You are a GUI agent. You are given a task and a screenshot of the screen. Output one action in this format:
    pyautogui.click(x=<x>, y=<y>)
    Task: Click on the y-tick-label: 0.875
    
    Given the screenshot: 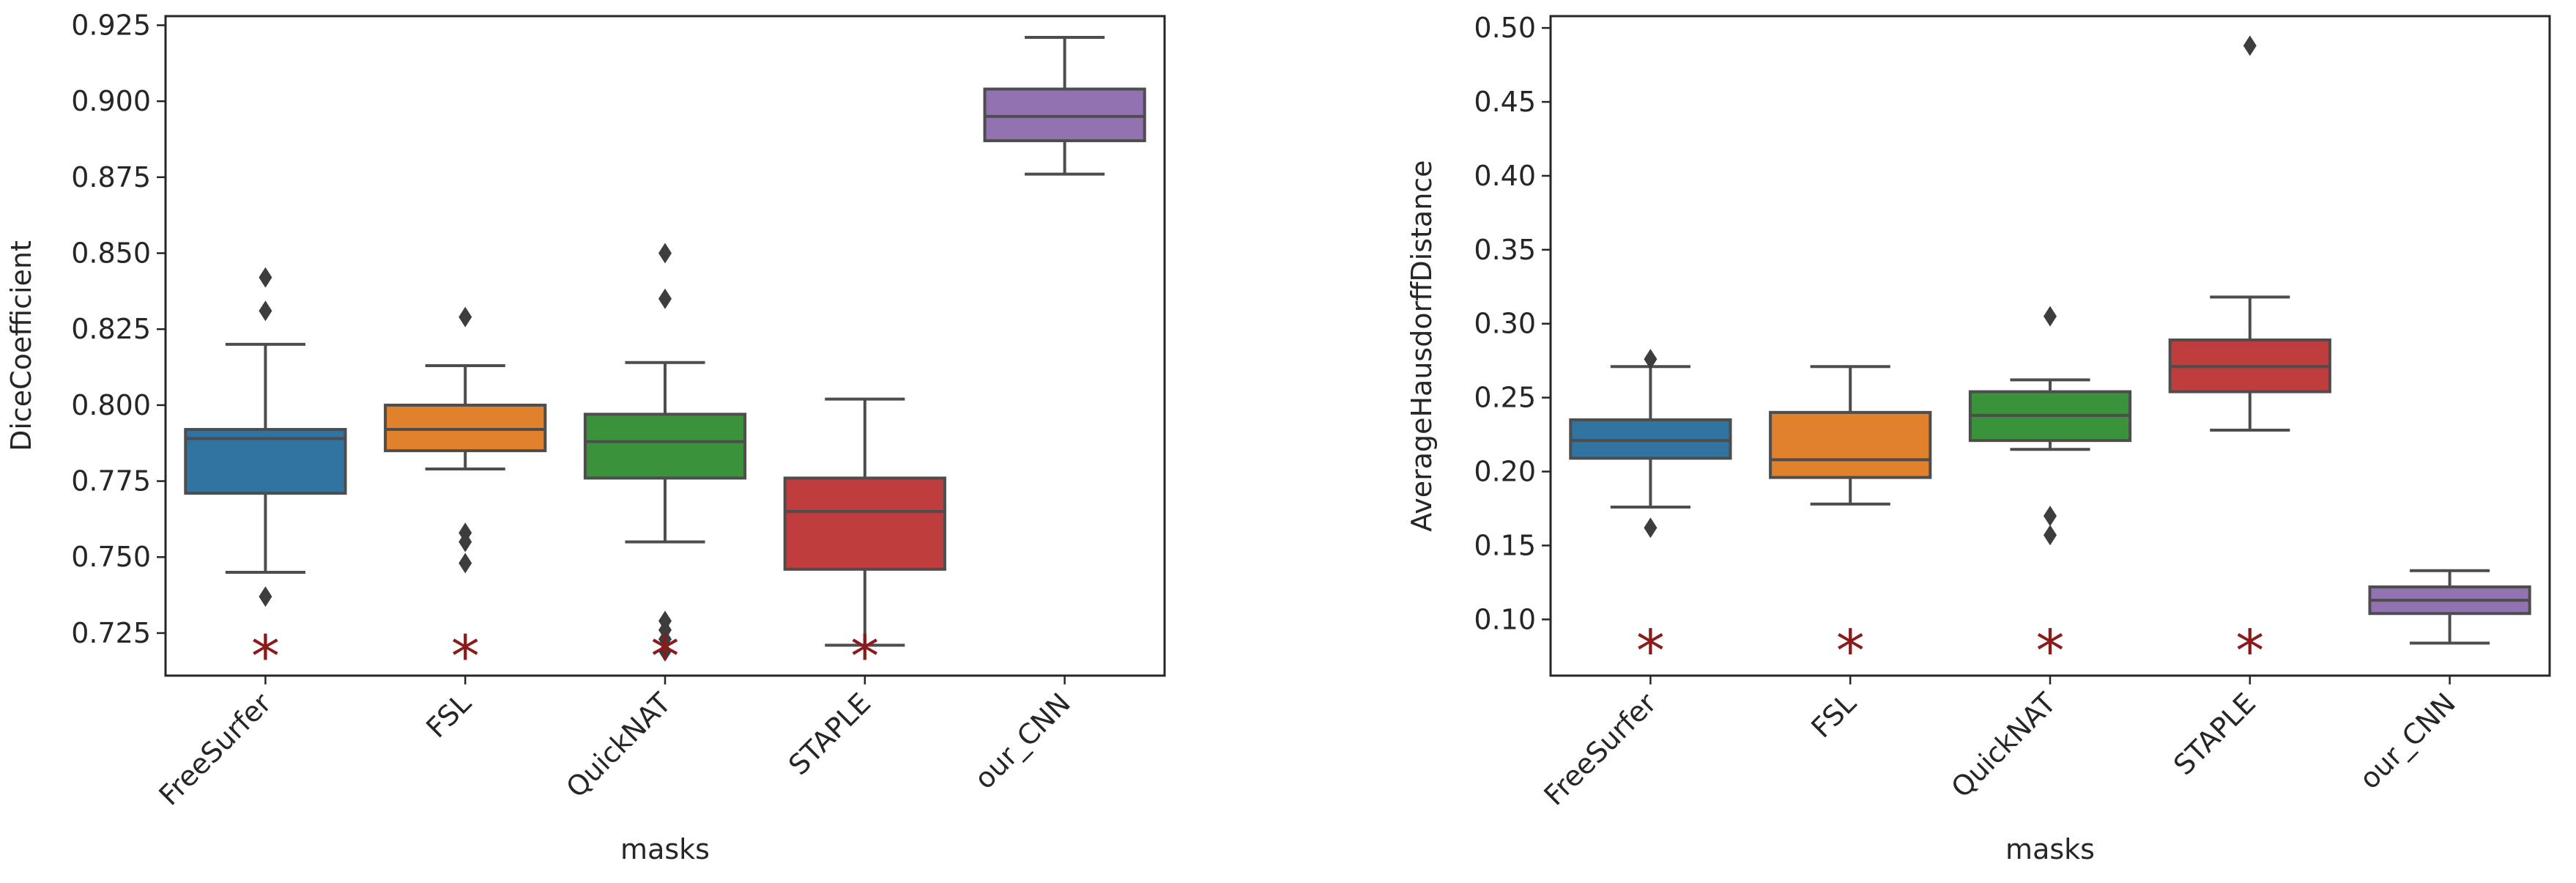 What is the action you would take?
    pyautogui.click(x=111, y=177)
    